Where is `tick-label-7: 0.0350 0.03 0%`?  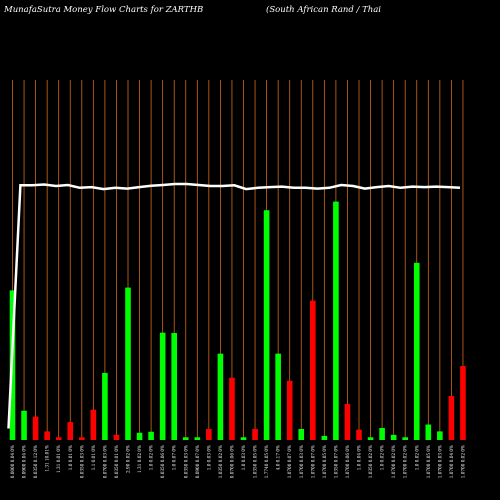
tick-label-7: 0.0350 0.03 0% is located at coordinates (81, 461).